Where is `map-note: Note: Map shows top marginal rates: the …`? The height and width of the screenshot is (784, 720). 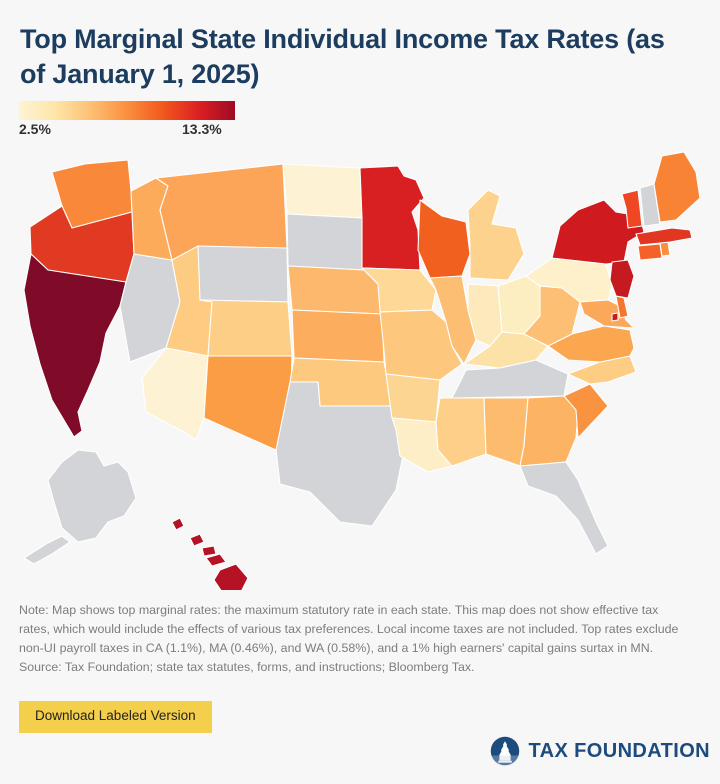 map-note: Note: Map shows top marginal rates: the … is located at coordinates (355, 638).